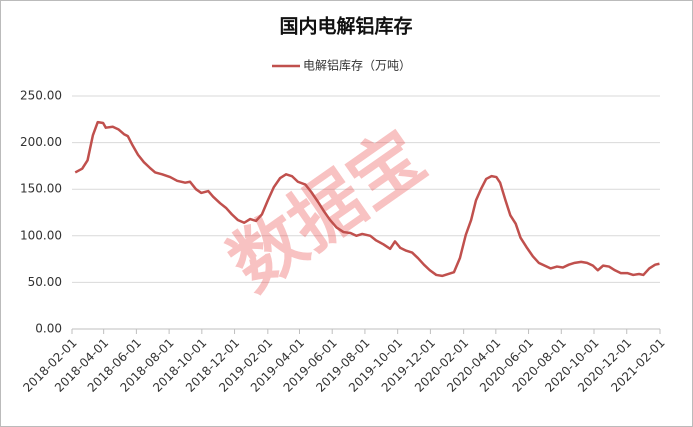  What do you see at coordinates (41, 235) in the screenshot?
I see `y-tick-label: 100.00` at bounding box center [41, 235].